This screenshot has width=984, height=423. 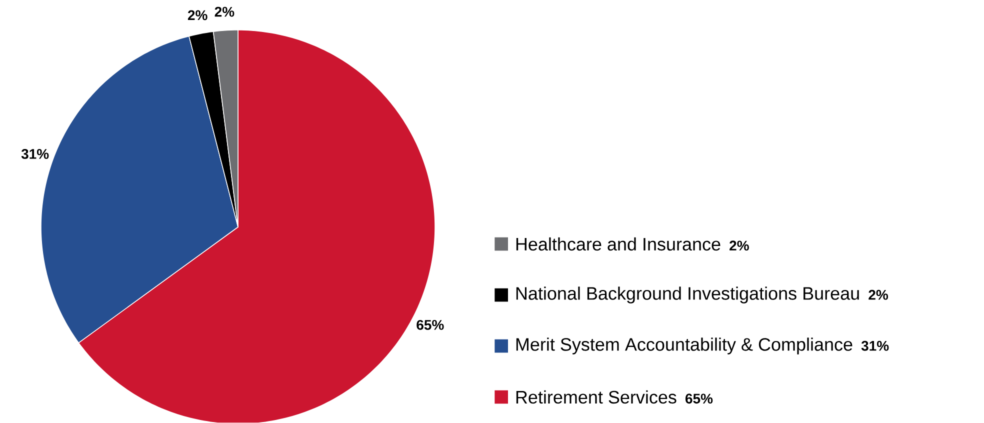 I want to click on text: 31%, so click(x=875, y=346).